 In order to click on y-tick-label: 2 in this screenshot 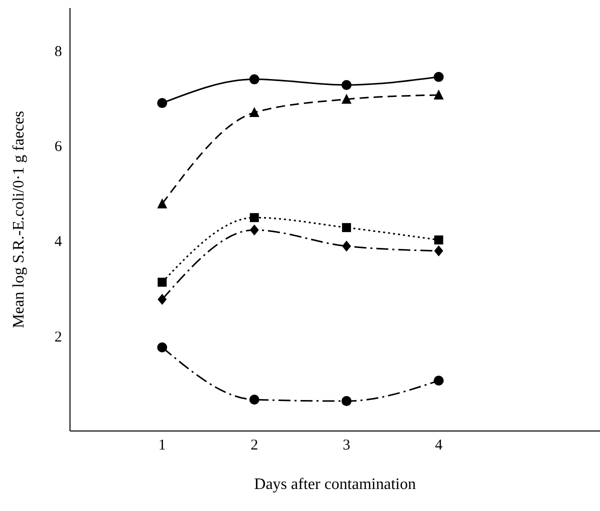, I will do `click(58, 337)`.